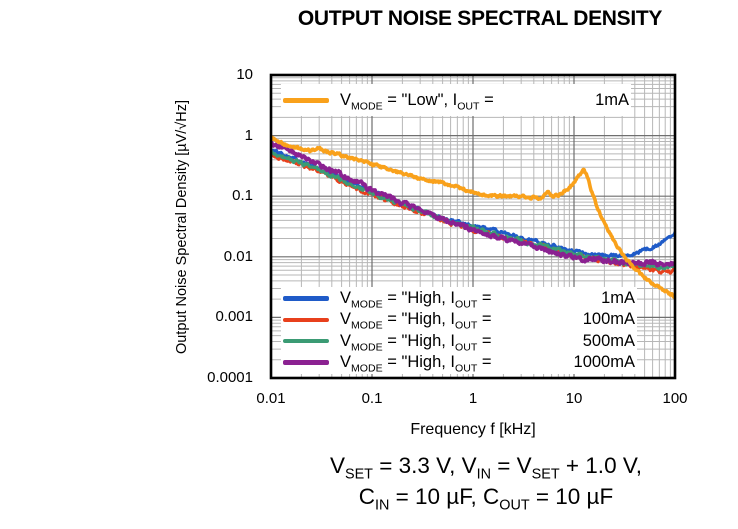 The image size is (738, 529). What do you see at coordinates (372, 398) in the screenshot?
I see `x-tick-label: 0.1` at bounding box center [372, 398].